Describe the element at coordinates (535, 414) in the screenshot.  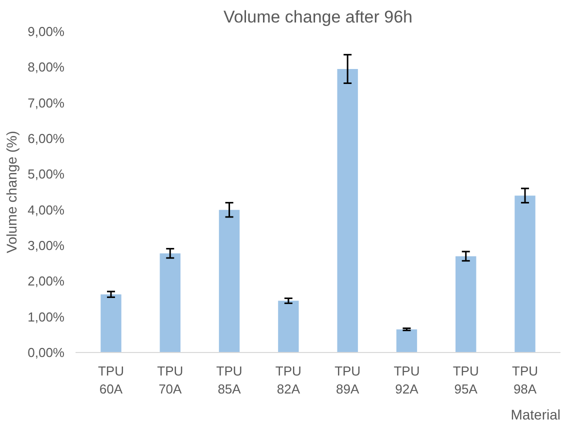
I see `x-axis-title: Material` at that location.